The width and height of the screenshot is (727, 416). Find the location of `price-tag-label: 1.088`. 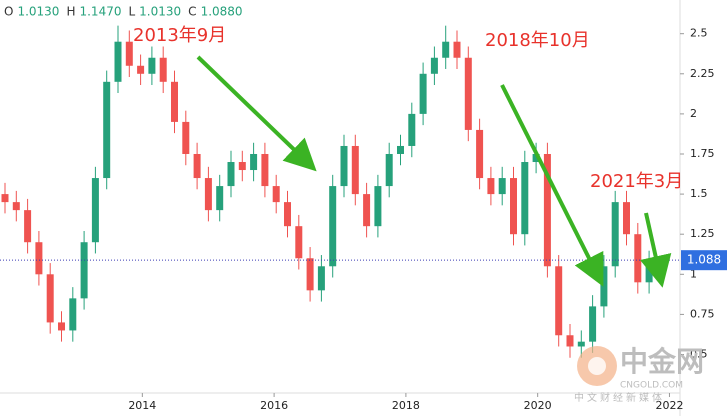

price-tag-label: 1.088 is located at coordinates (704, 260).